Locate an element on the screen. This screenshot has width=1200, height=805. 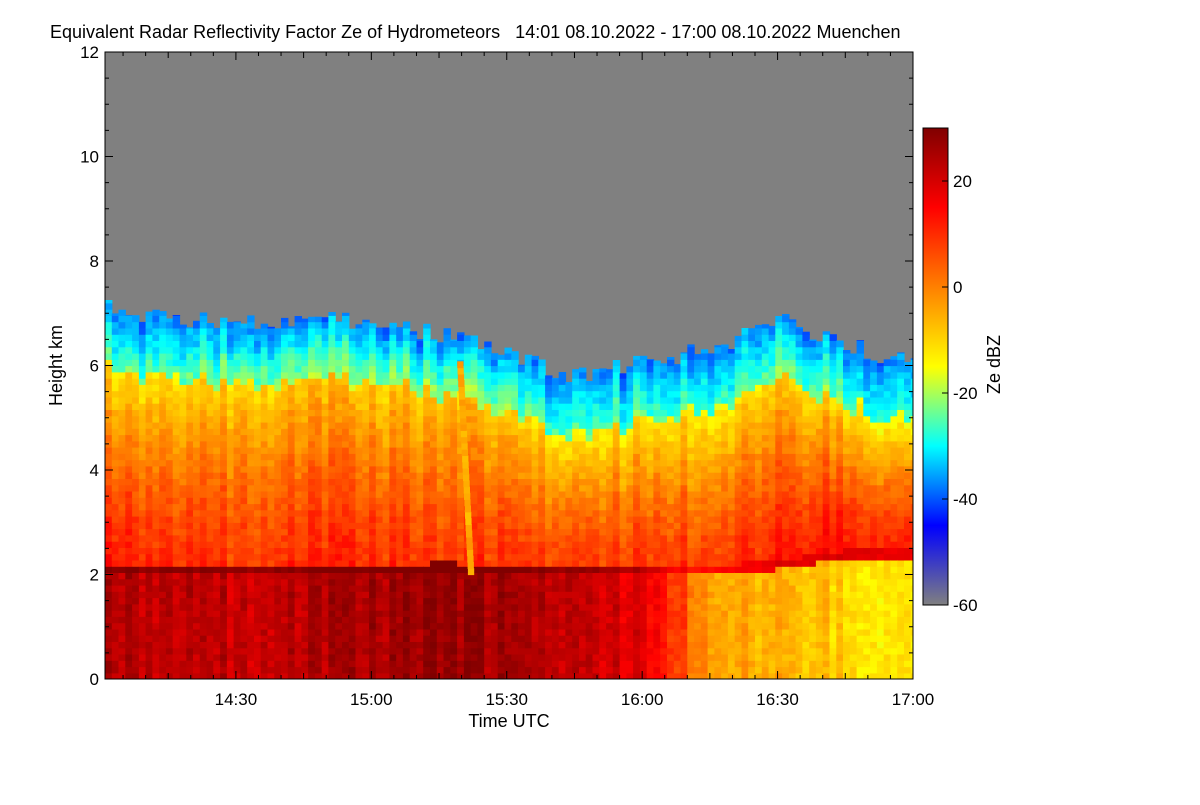
x-tick-label: 17:00 is located at coordinates (913, 699).